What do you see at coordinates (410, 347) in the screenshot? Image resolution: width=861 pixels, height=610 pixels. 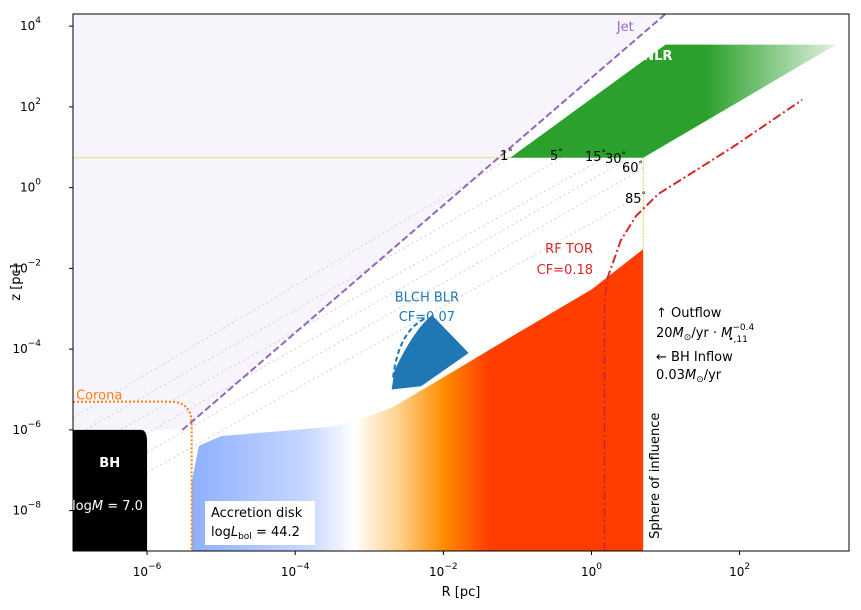 I see `blr-boundary` at bounding box center [410, 347].